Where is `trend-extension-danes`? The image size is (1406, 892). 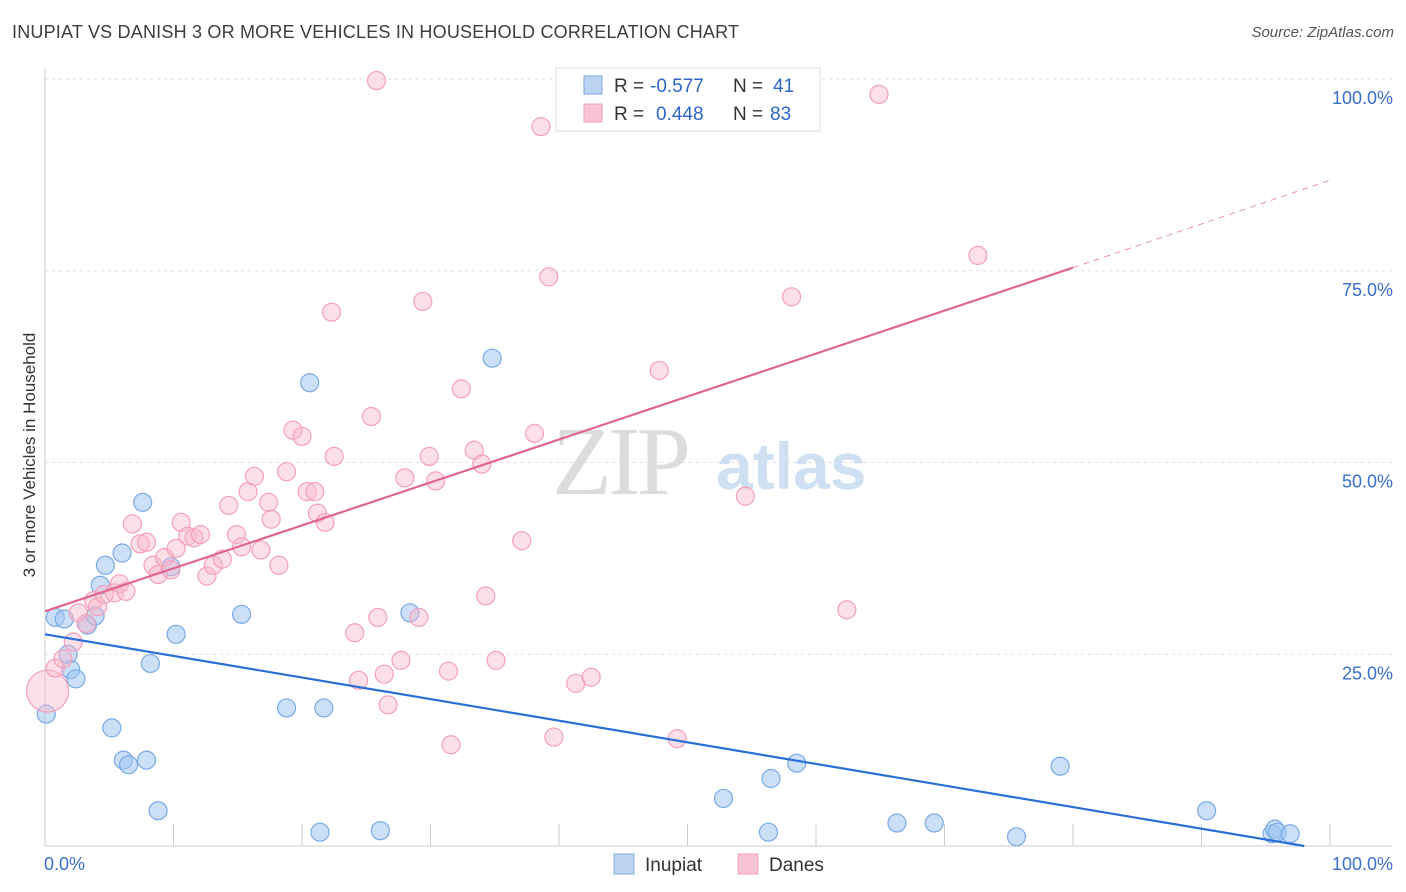
trend-extension-danes is located at coordinates (1201, 224).